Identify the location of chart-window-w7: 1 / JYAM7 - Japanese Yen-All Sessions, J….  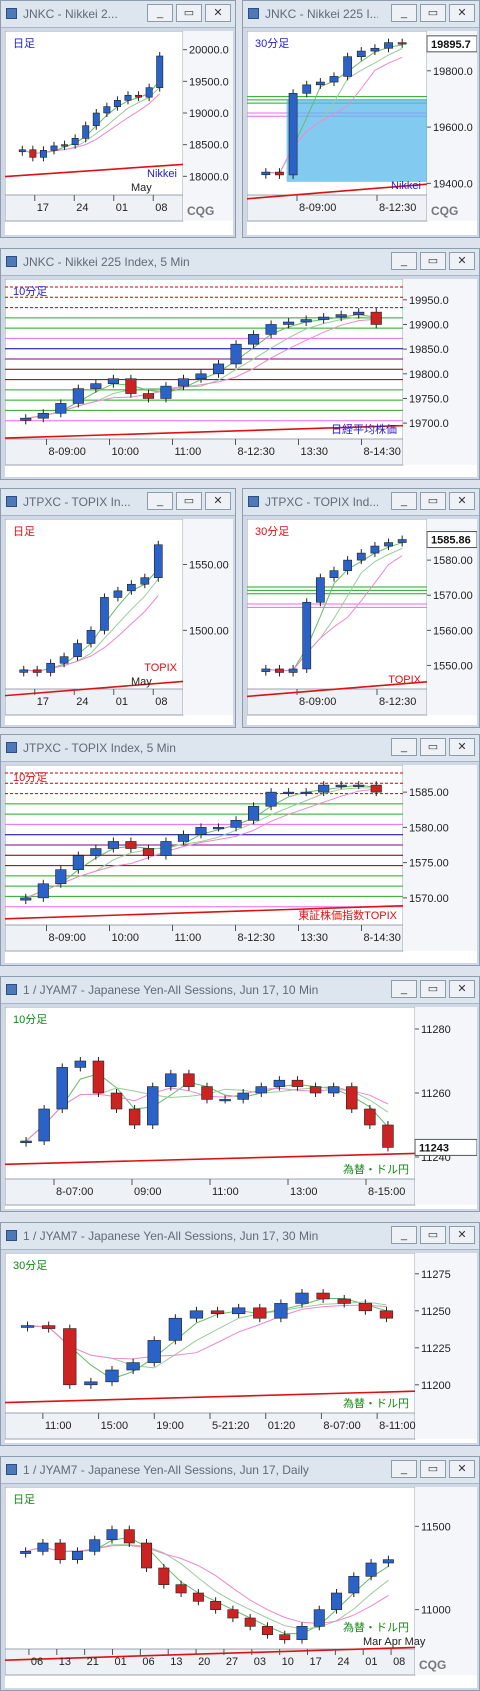
(240, 1094).